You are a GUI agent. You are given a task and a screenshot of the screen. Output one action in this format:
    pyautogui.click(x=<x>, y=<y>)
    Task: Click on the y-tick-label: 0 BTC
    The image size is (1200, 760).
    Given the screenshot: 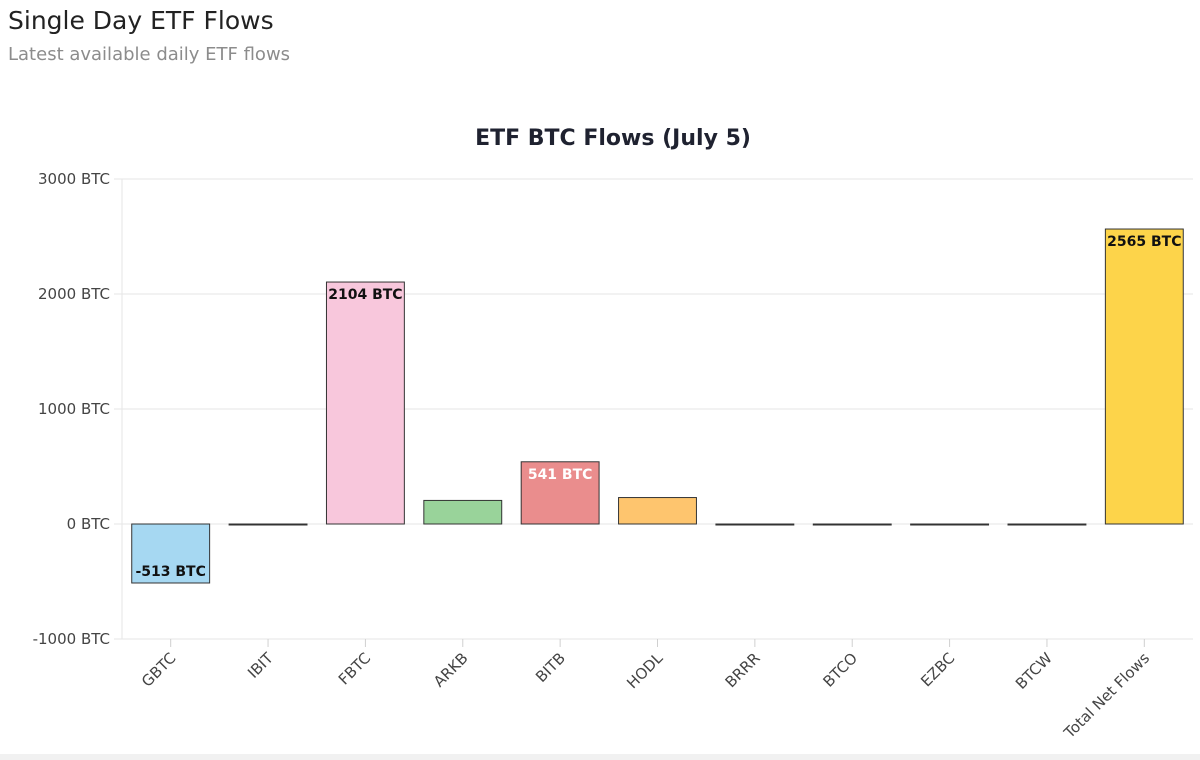 What is the action you would take?
    pyautogui.click(x=88, y=524)
    